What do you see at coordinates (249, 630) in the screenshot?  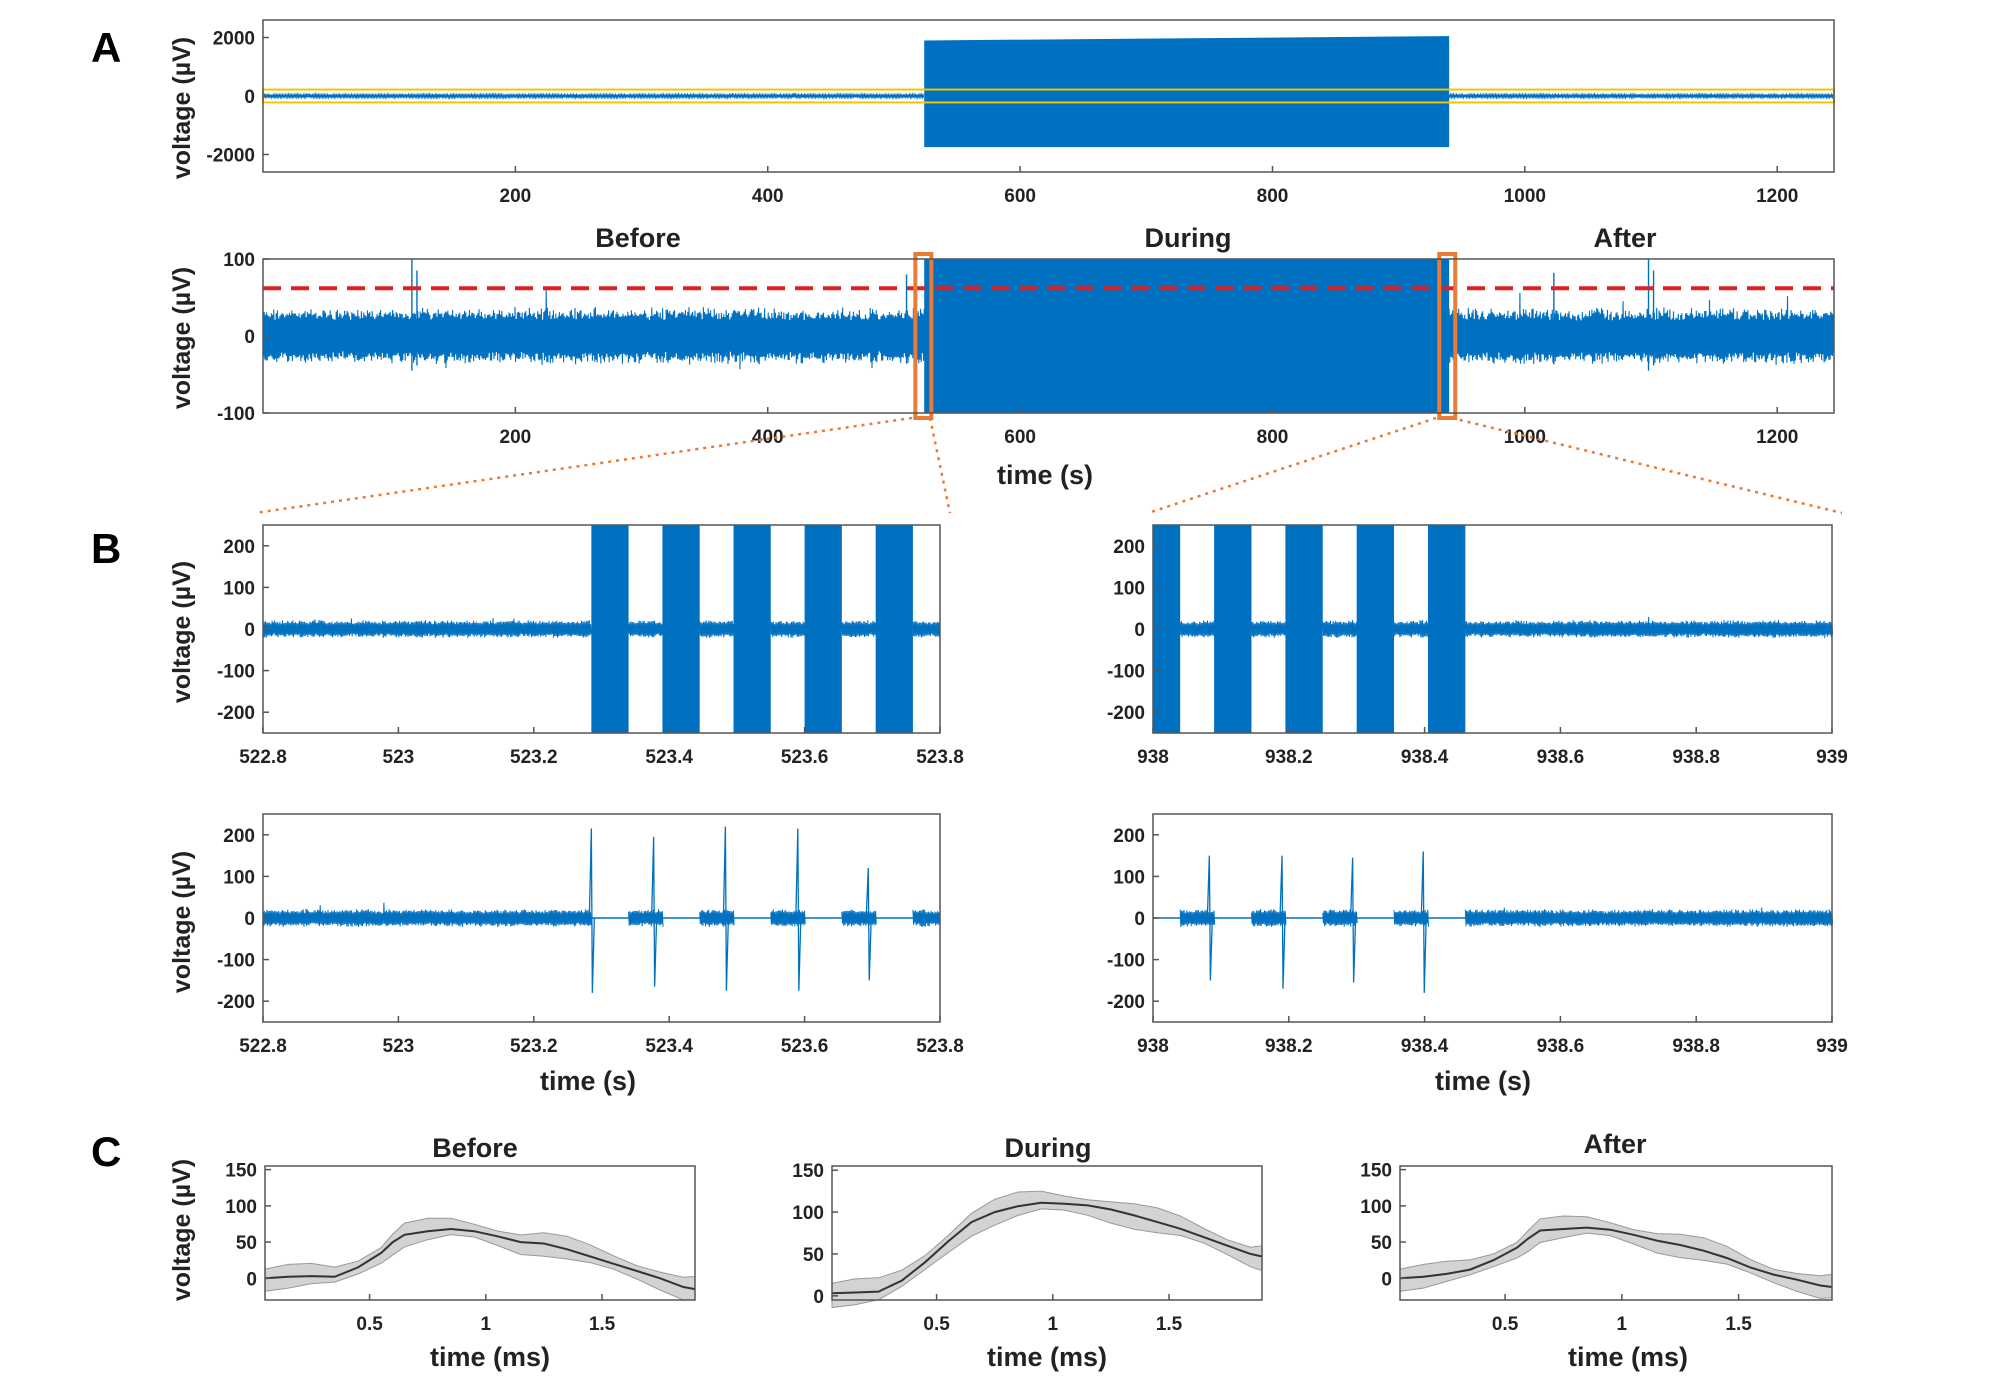 I see `B1-y-tick-label: 0` at bounding box center [249, 630].